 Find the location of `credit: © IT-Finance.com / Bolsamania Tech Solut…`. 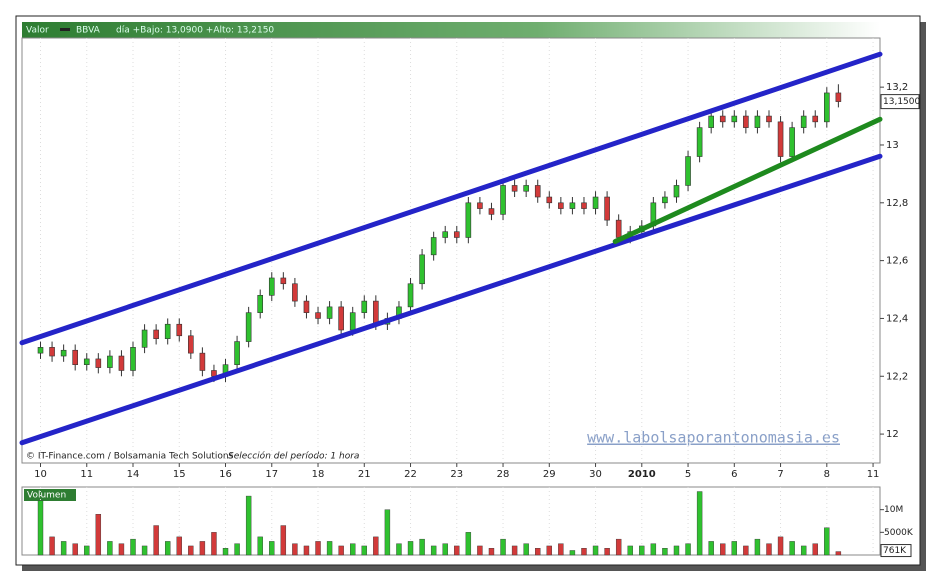

credit: © IT-Finance.com / Bolsamania Tech Solut… is located at coordinates (130, 457).